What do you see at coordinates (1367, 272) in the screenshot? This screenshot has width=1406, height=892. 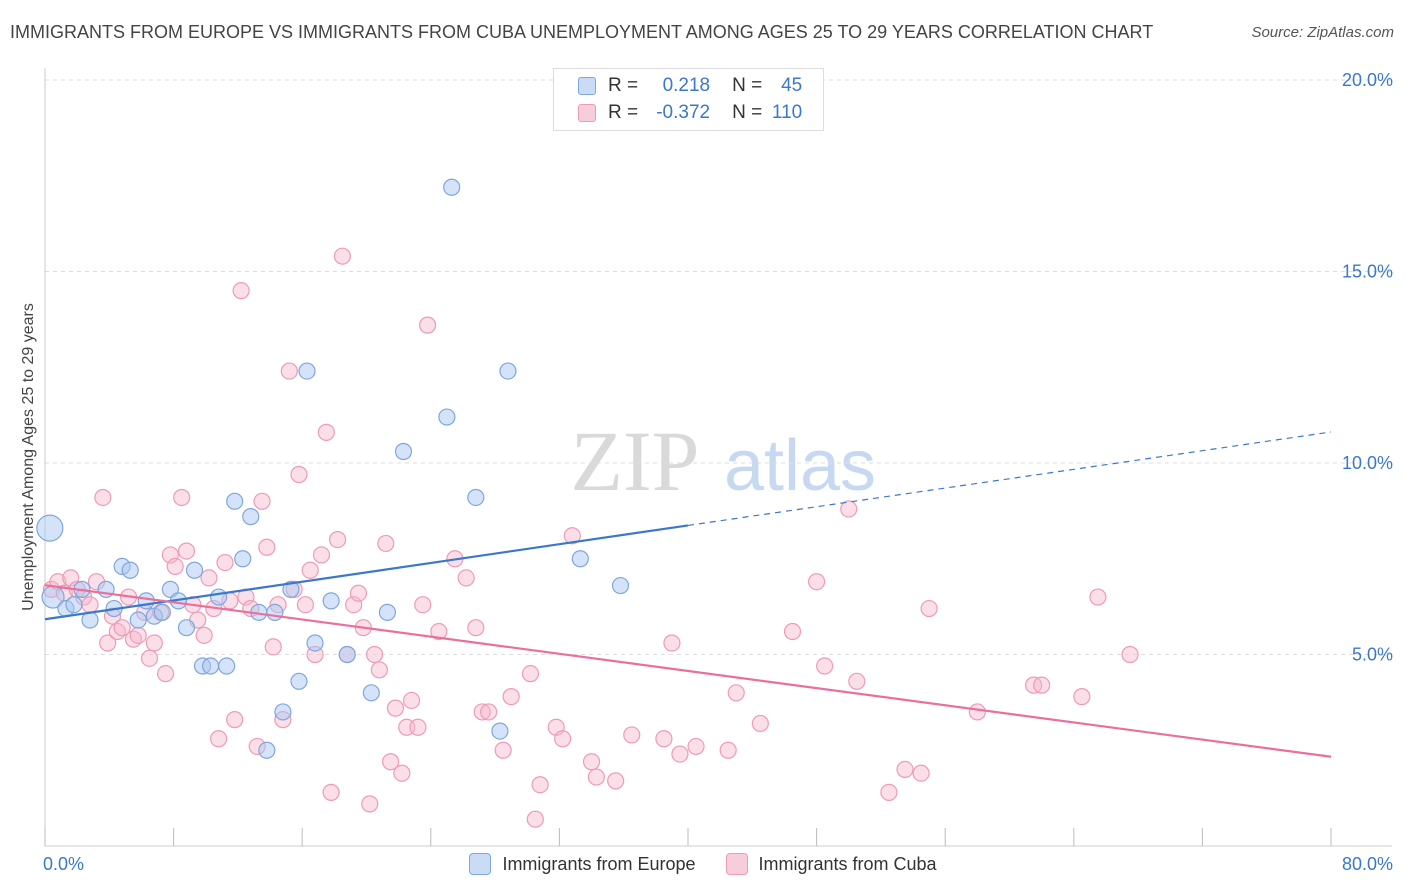 I see `y-tick-label: 15.0%` at bounding box center [1367, 272].